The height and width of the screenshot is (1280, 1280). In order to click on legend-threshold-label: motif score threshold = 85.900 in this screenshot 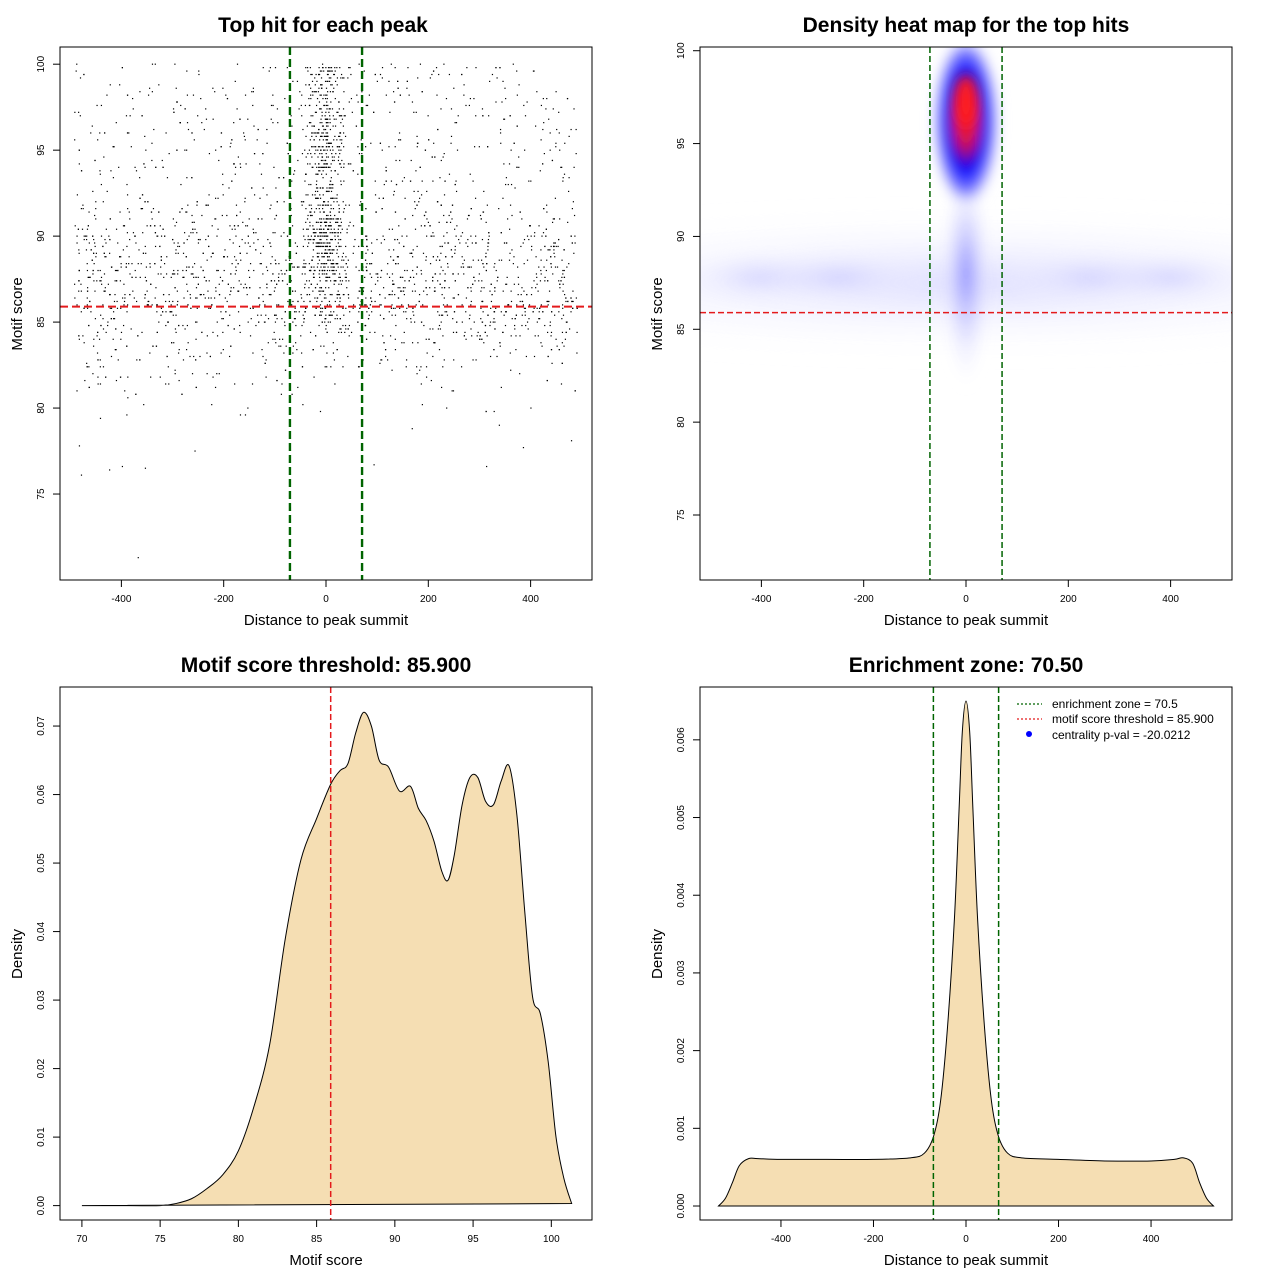, I will do `click(1133, 719)`.